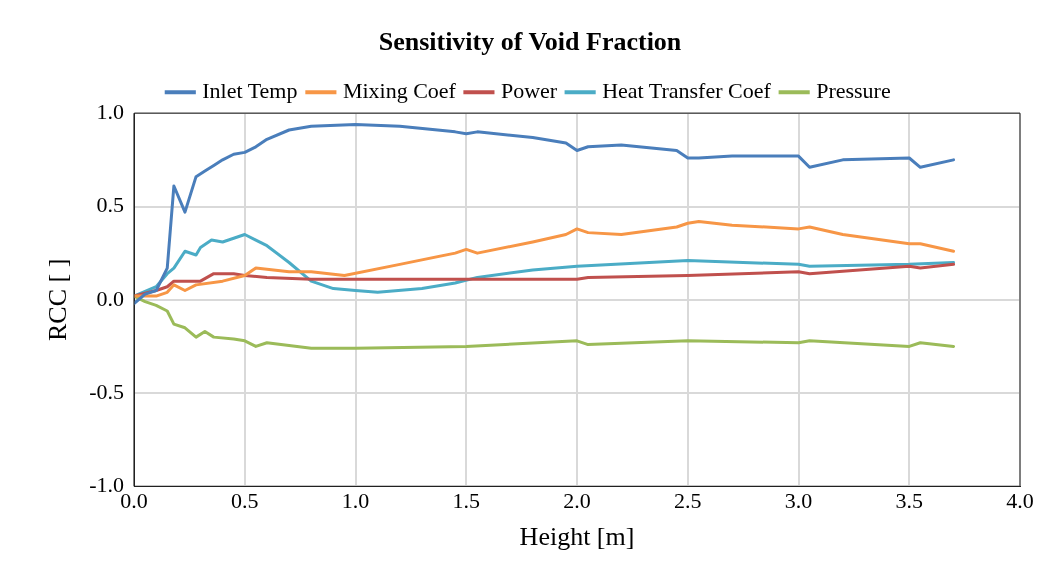  What do you see at coordinates (250, 90) in the screenshot?
I see `legend-label: Inlet Temp` at bounding box center [250, 90].